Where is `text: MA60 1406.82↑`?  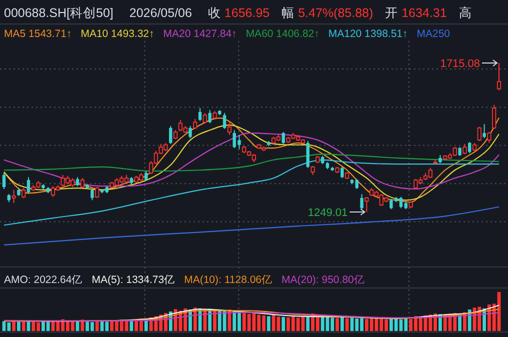 text: MA60 1406.82↑ is located at coordinates (283, 34).